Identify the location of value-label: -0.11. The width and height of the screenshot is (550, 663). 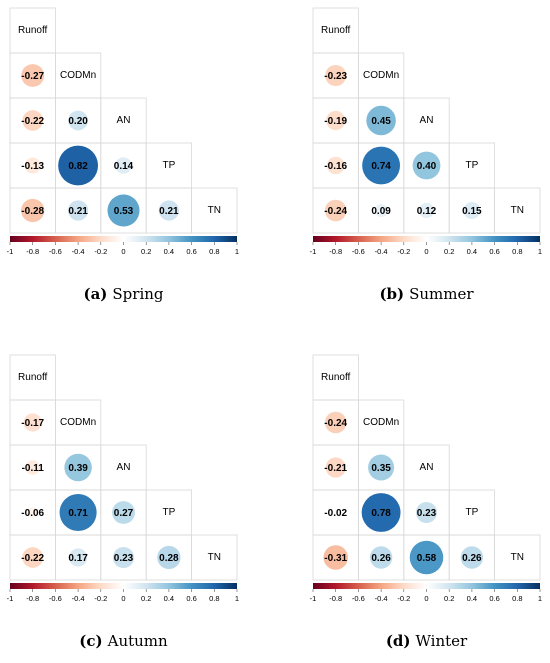
(33, 468).